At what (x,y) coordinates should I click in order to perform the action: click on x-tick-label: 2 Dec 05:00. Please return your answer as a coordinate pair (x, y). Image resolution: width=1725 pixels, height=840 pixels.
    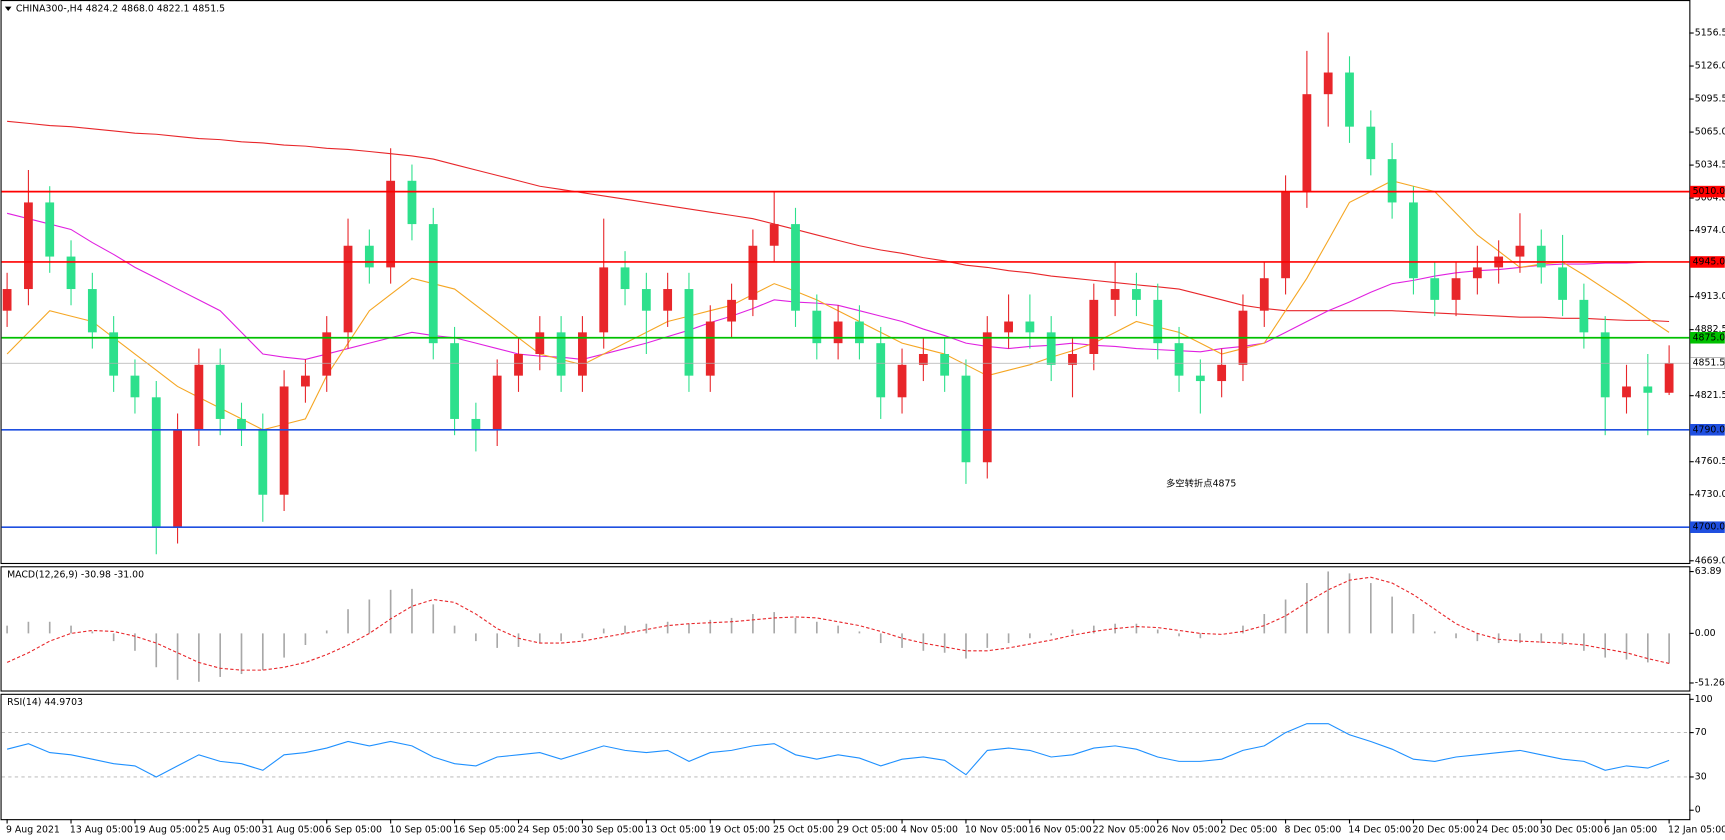
    Looking at the image, I should click on (1249, 830).